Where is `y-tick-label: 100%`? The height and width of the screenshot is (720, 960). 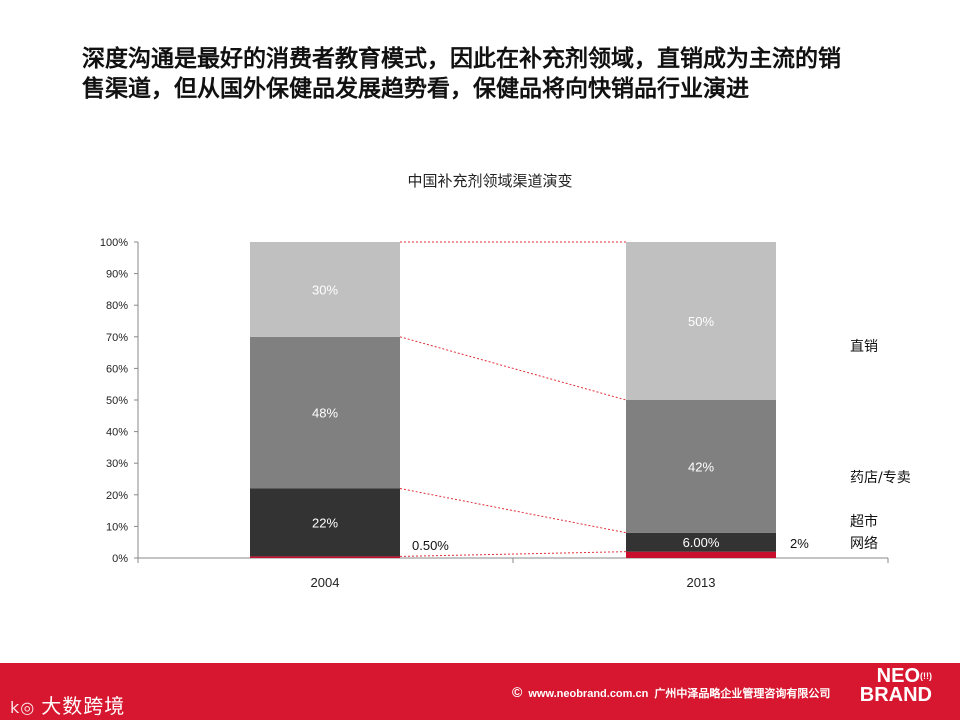 y-tick-label: 100% is located at coordinates (114, 243).